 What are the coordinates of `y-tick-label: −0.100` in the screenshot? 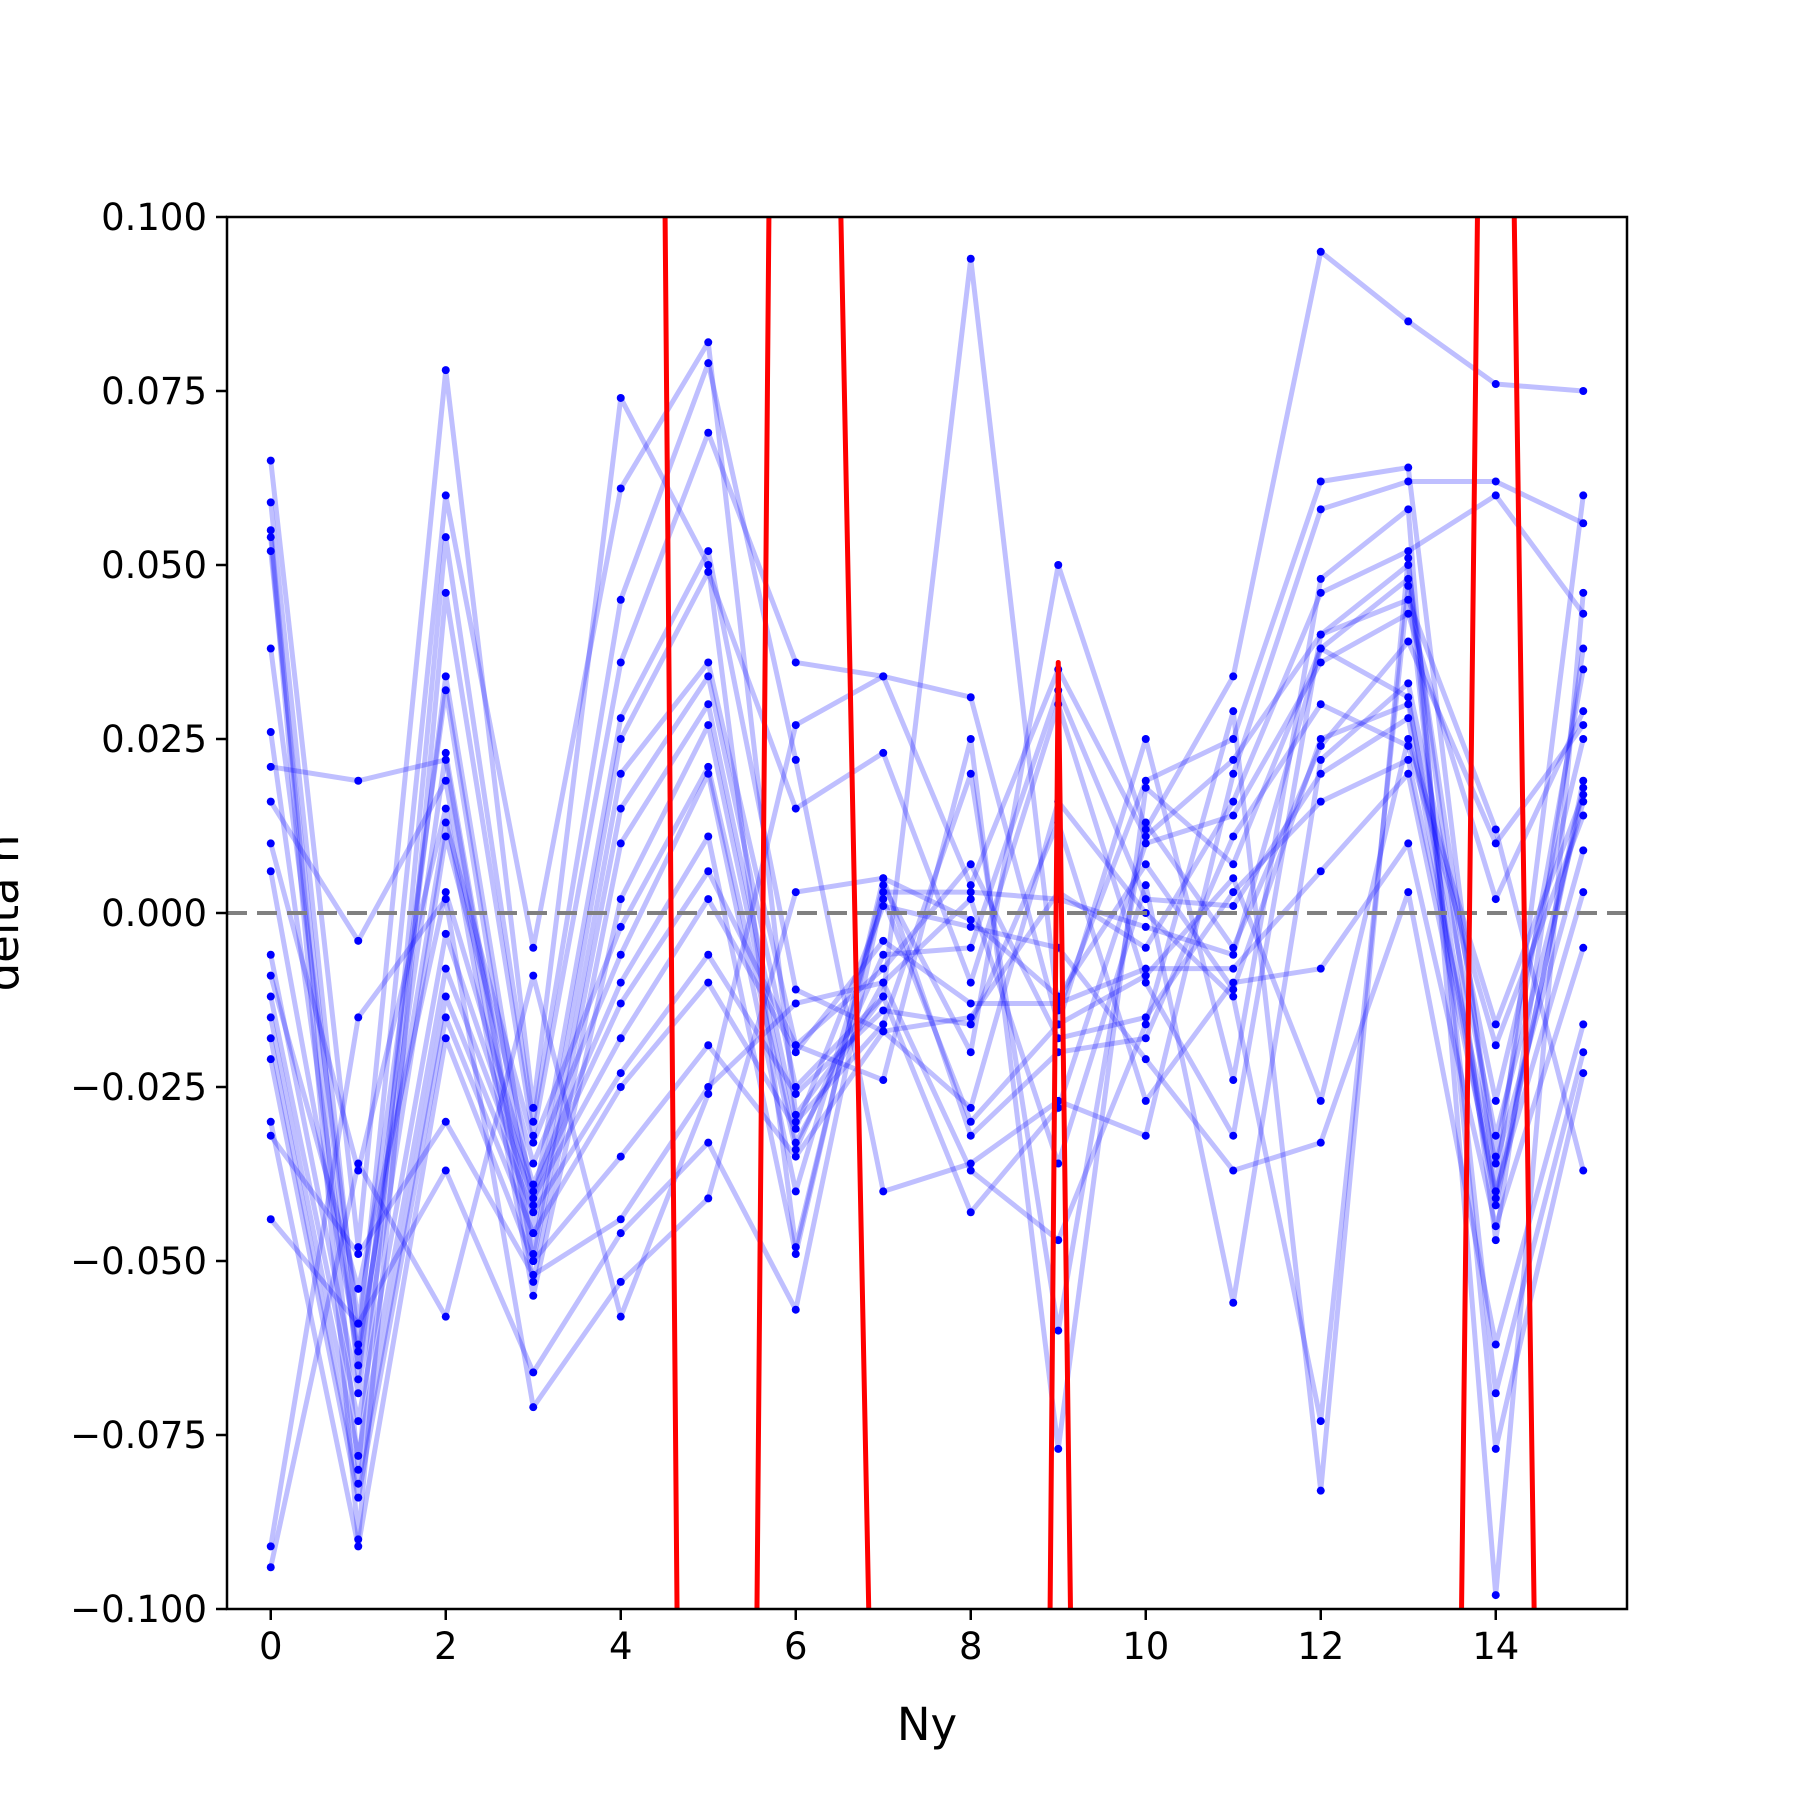 It's located at (138, 1609).